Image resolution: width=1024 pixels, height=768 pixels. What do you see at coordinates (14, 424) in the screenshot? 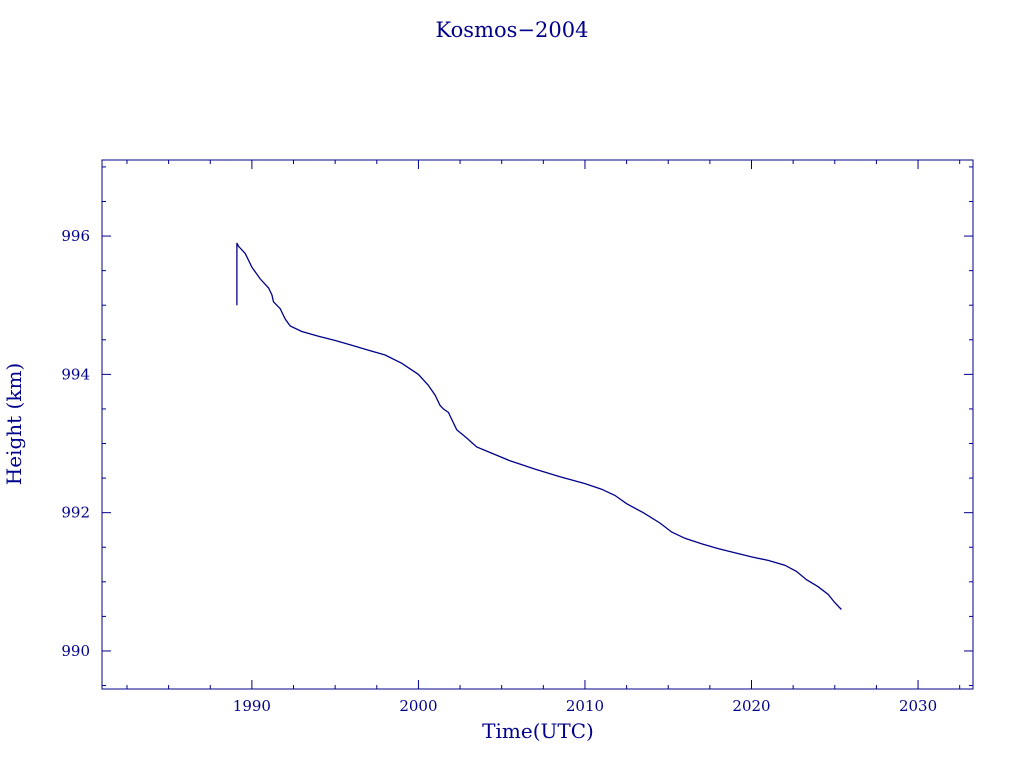
I see `y-axis-label: Height (km)` at bounding box center [14, 424].